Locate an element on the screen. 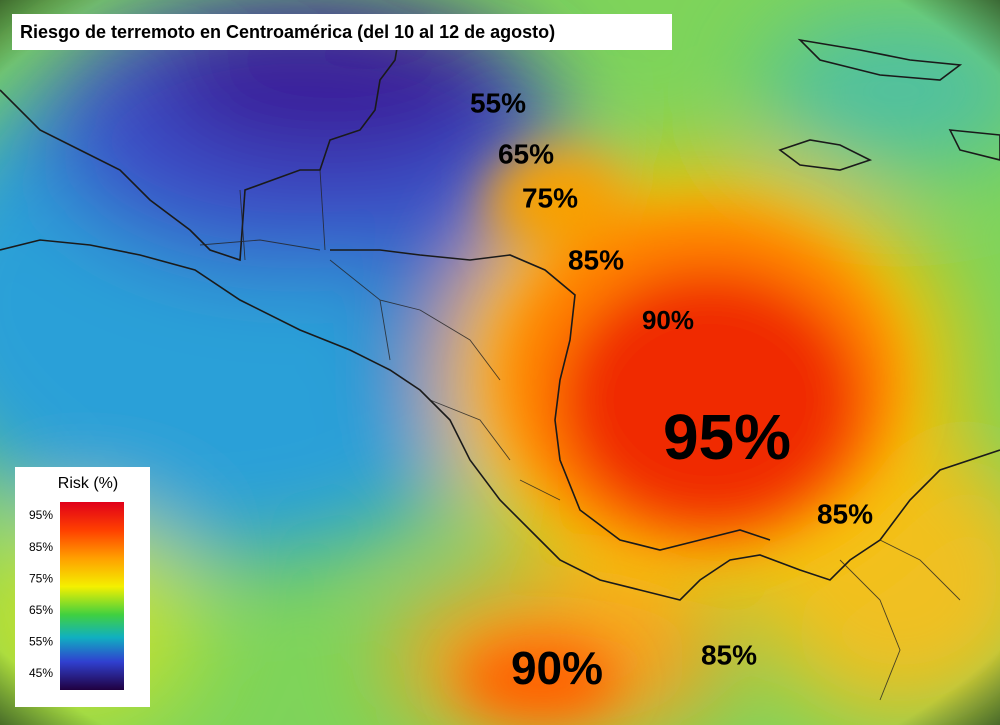 Image resolution: width=1000 pixels, height=725 pixels. title-box is located at coordinates (342, 32).